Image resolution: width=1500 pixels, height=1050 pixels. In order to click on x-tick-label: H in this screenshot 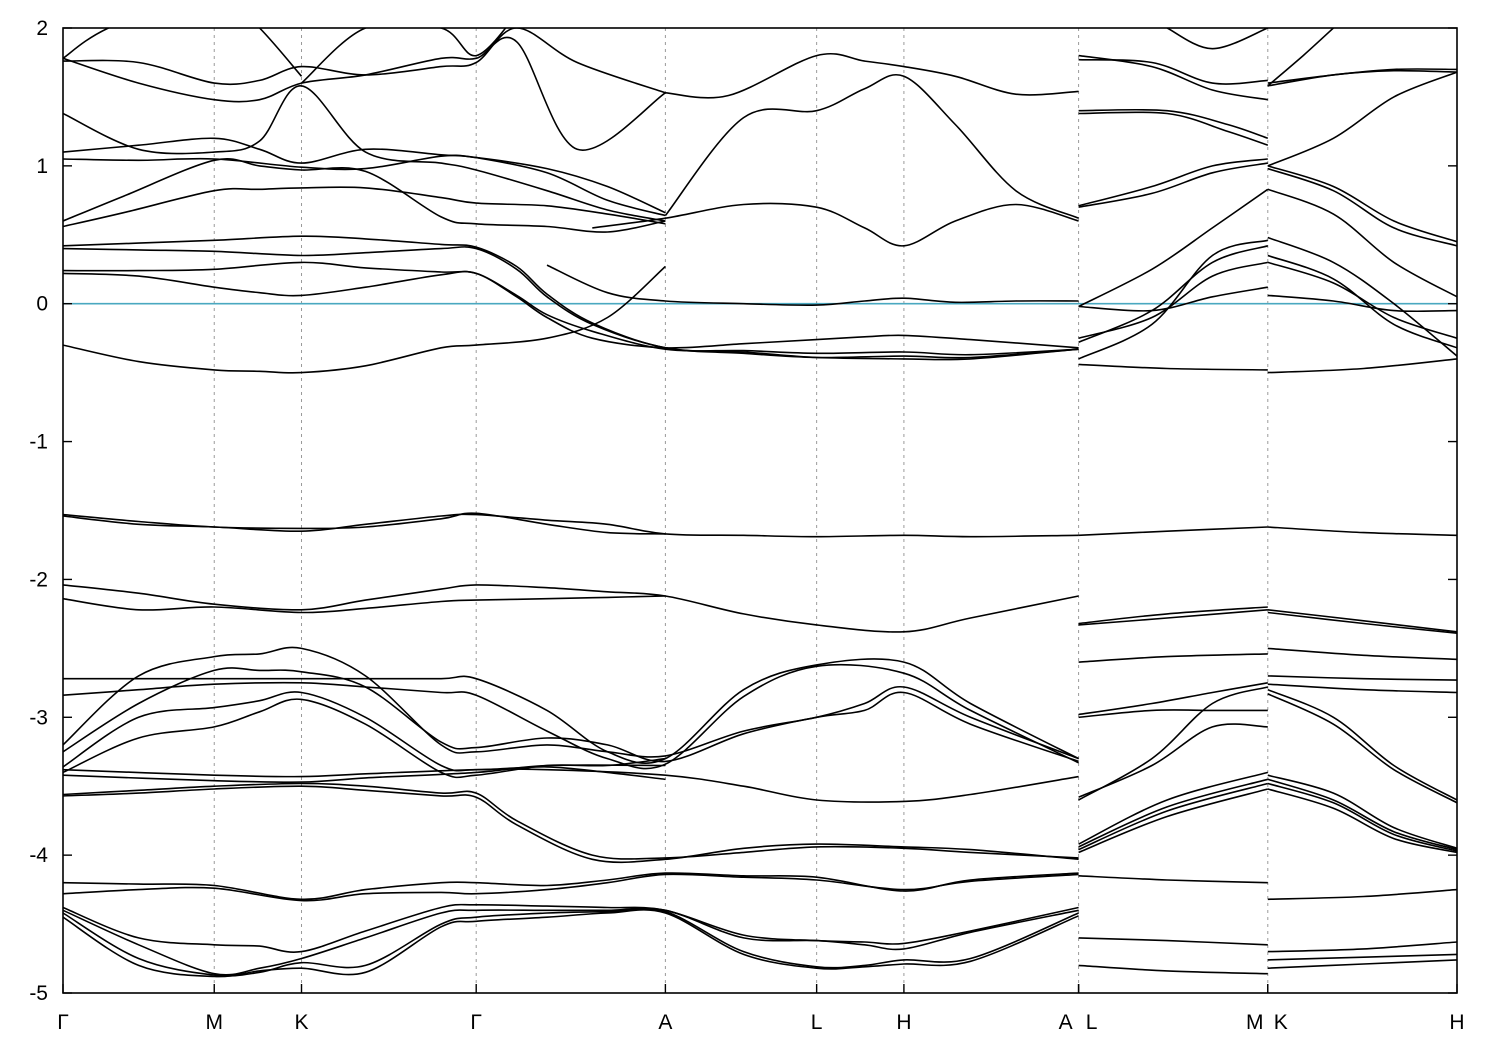, I will do `click(903, 1022)`.